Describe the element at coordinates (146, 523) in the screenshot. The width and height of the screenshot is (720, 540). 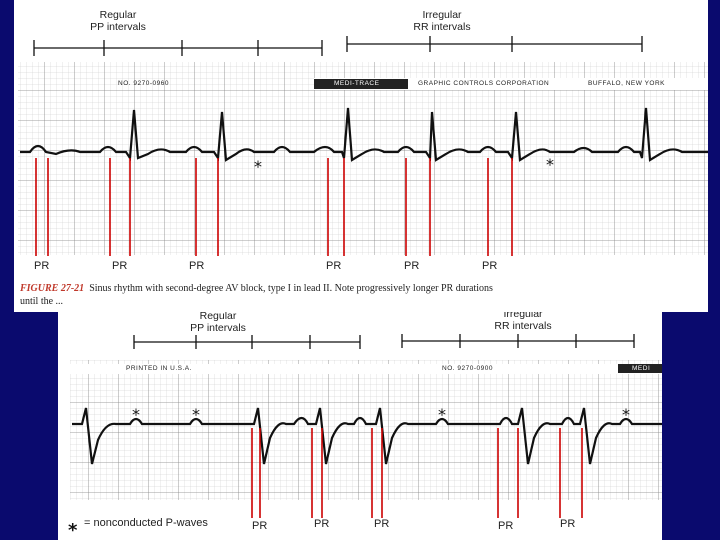
I see `legend-text: = nonconducted P-waves` at that location.